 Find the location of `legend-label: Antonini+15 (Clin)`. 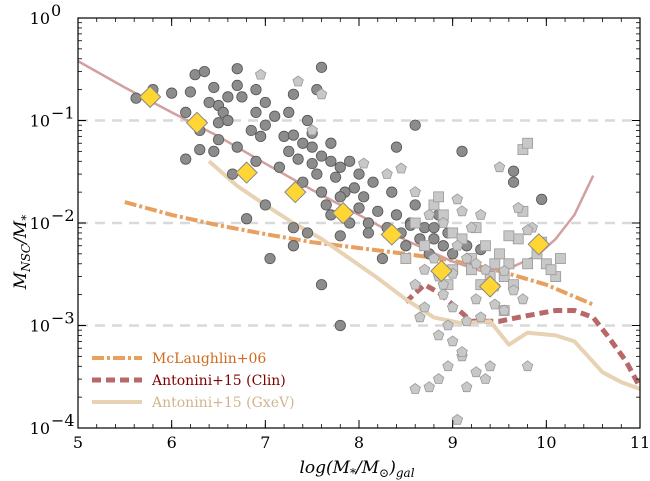

legend-label: Antonini+15 (Clin) is located at coordinates (218, 381).